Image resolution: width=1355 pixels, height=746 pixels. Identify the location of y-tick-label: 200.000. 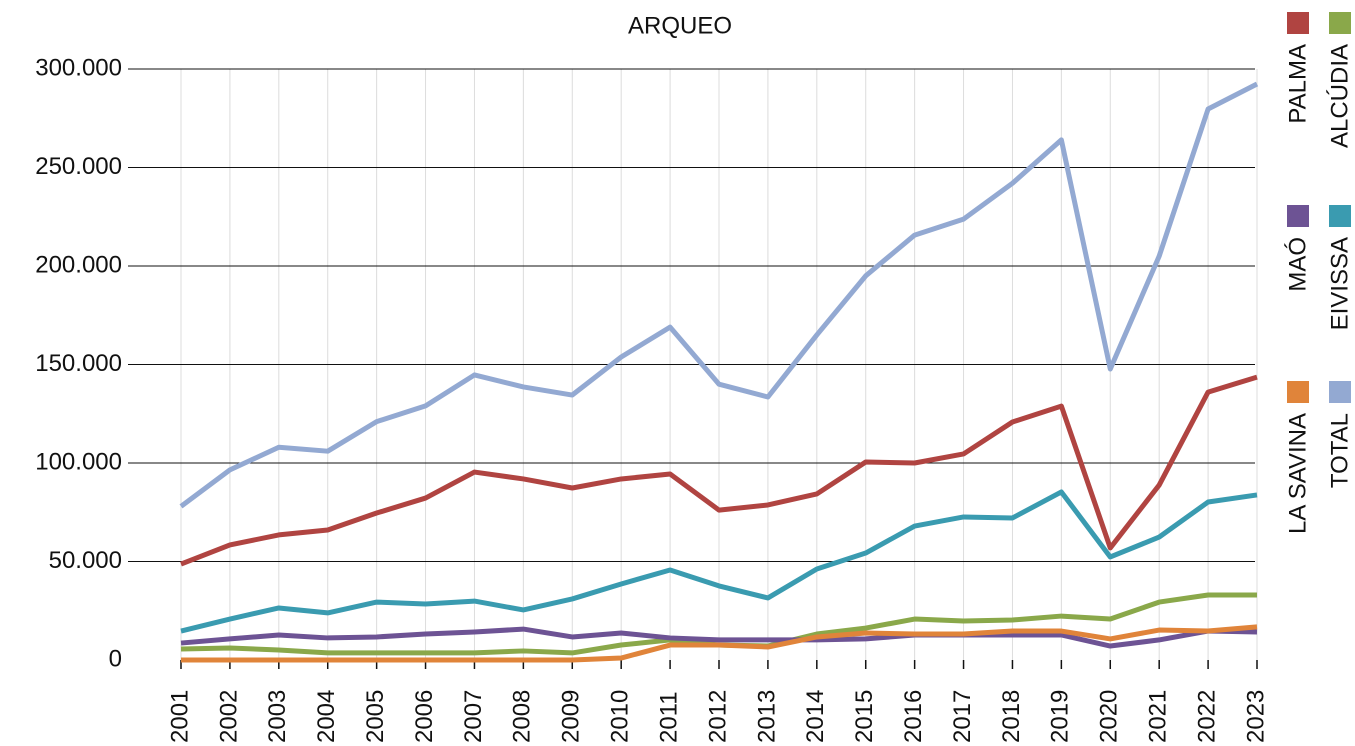
(78, 264).